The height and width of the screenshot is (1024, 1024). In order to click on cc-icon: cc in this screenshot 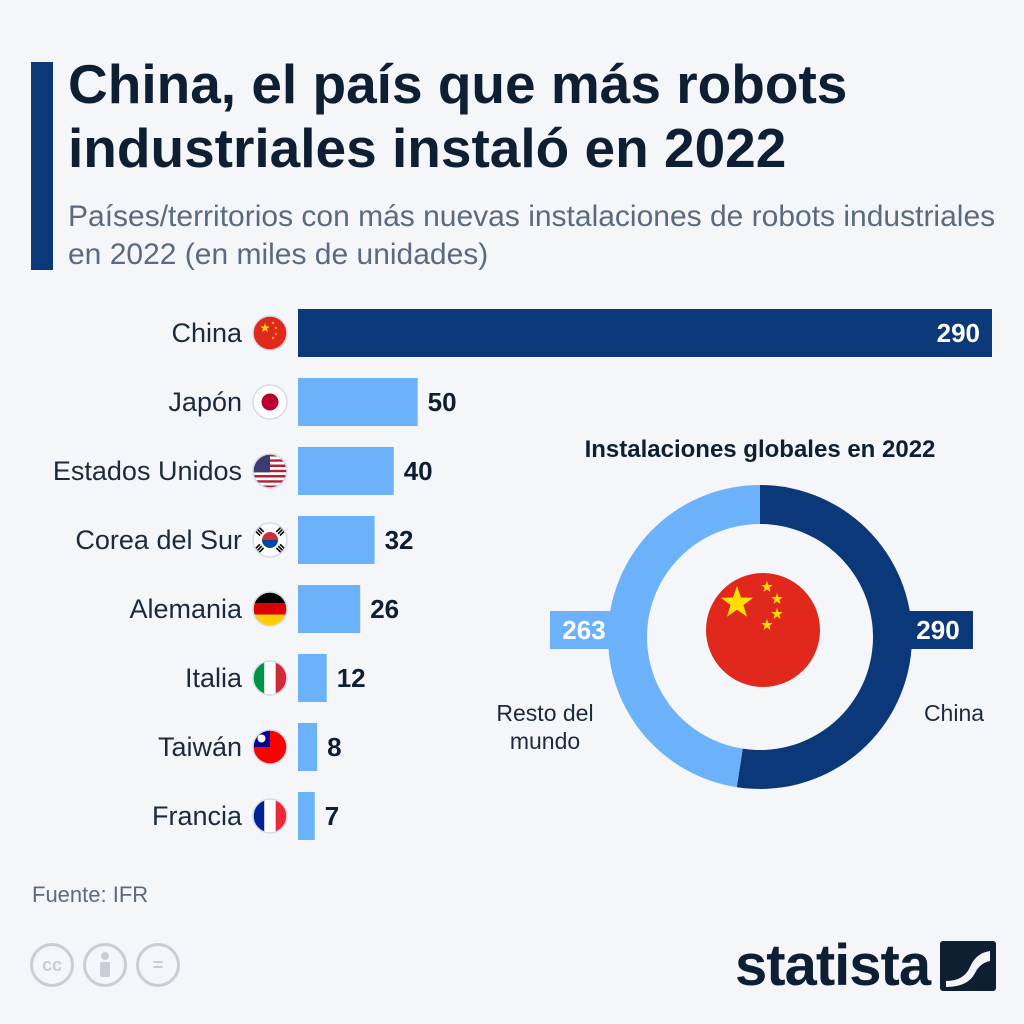, I will do `click(52, 965)`.